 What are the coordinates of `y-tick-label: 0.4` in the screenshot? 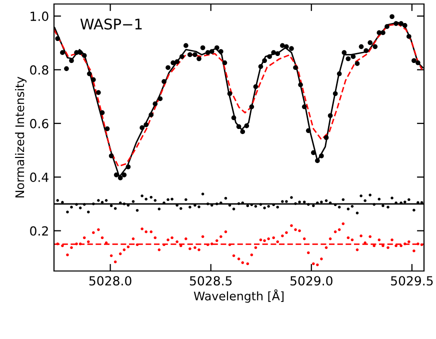 It's located at (39, 177).